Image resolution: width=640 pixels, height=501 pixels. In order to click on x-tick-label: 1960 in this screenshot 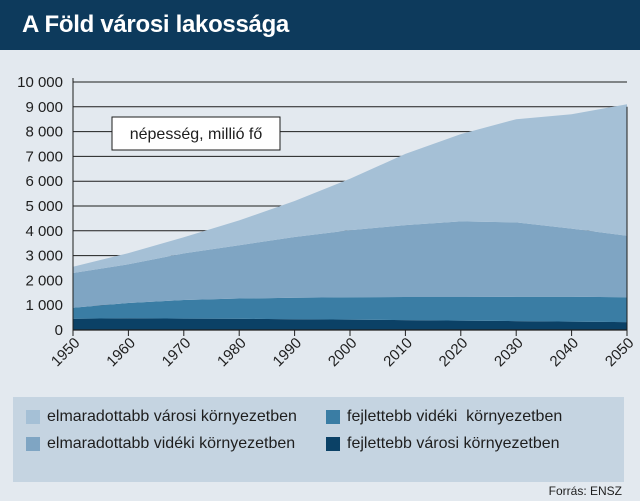, I will do `click(121, 353)`.